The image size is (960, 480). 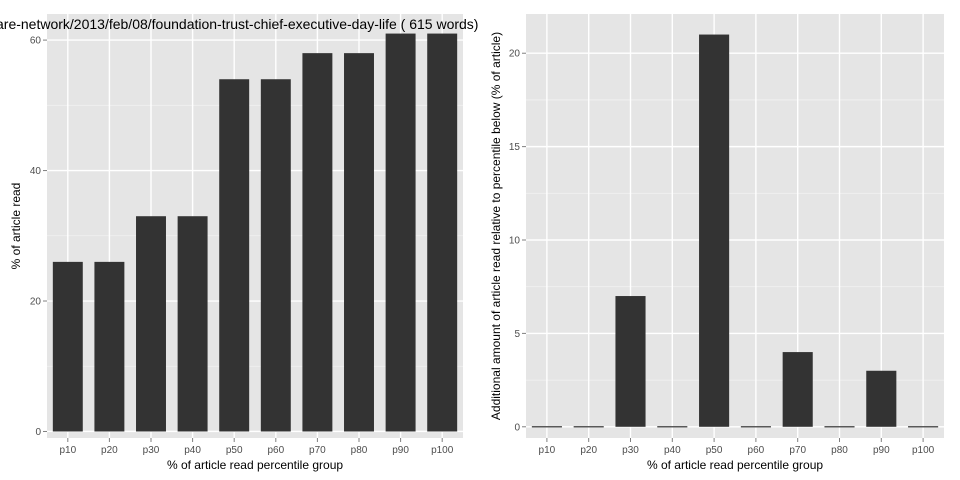 What do you see at coordinates (16, 226) in the screenshot?
I see `left-y-axis-title: % of article read` at bounding box center [16, 226].